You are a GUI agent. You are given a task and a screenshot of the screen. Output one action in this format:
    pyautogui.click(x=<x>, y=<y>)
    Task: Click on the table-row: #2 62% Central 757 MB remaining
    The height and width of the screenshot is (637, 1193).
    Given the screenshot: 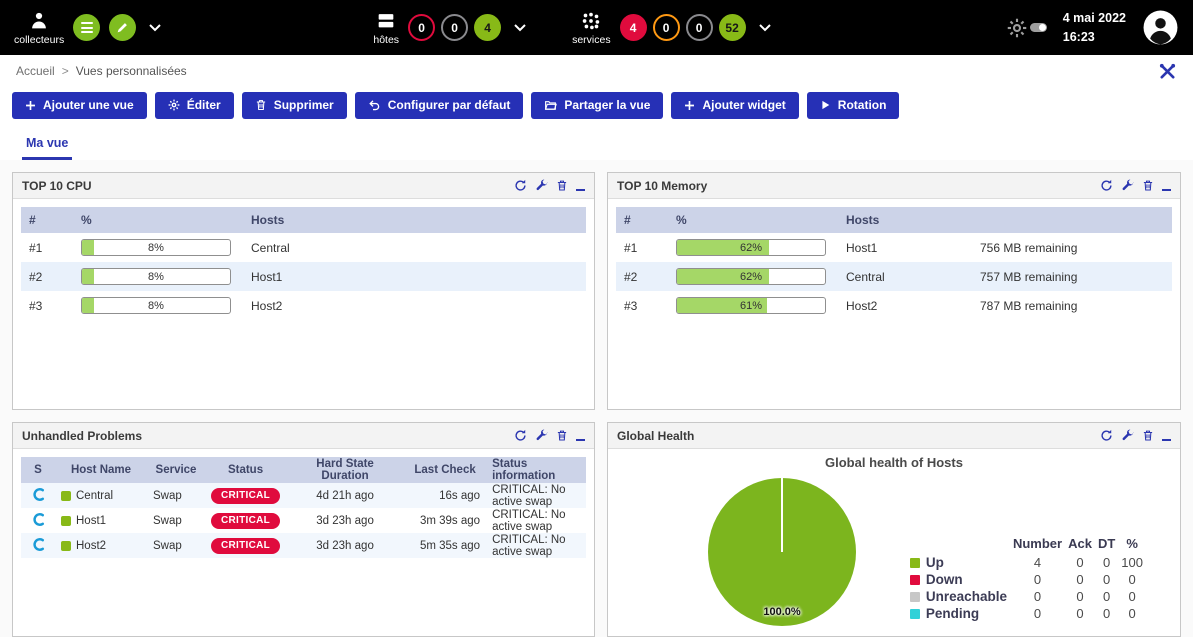 What is the action you would take?
    pyautogui.click(x=894, y=276)
    